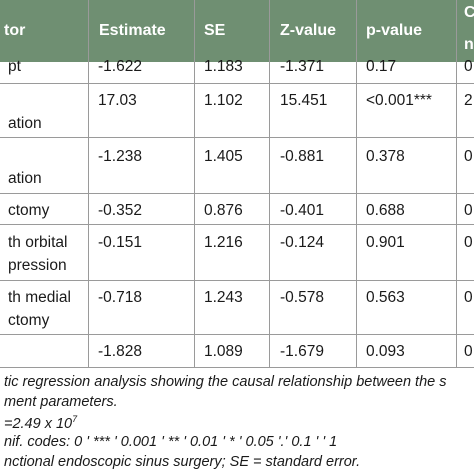 The height and width of the screenshot is (474, 474). What do you see at coordinates (223, 100) in the screenshot?
I see `cell-se: 1.102` at bounding box center [223, 100].